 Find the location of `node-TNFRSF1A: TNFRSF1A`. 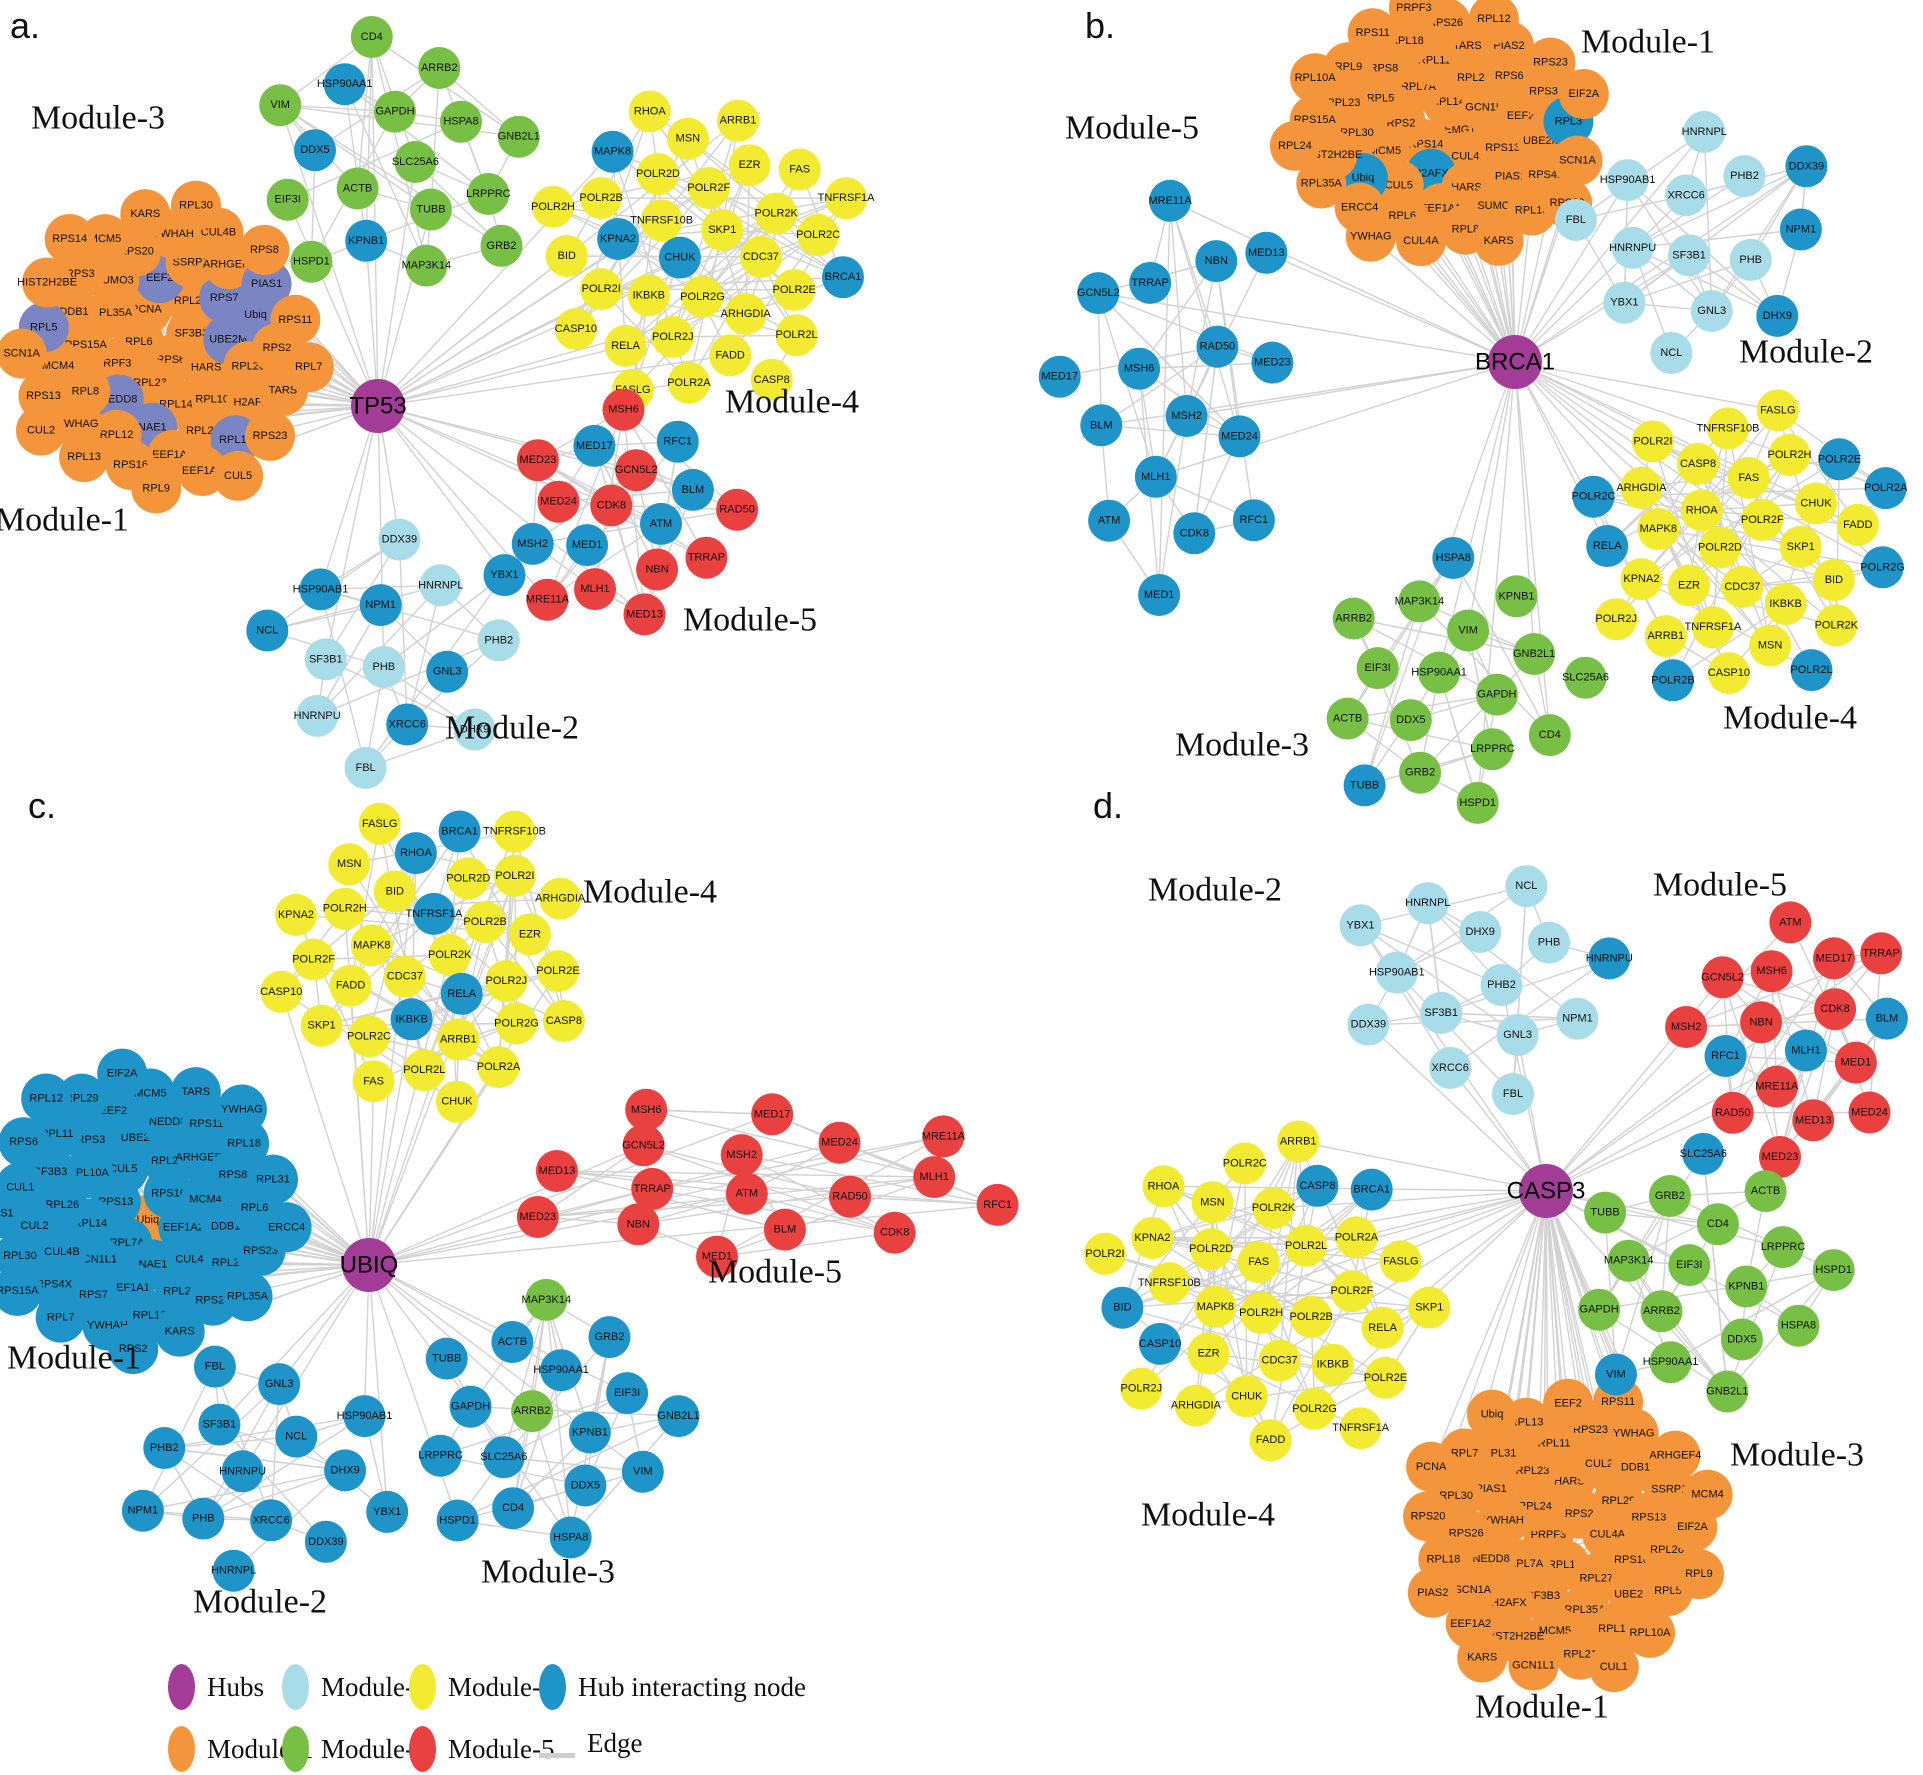

node-TNFRSF1A: TNFRSF1A is located at coordinates (847, 198).